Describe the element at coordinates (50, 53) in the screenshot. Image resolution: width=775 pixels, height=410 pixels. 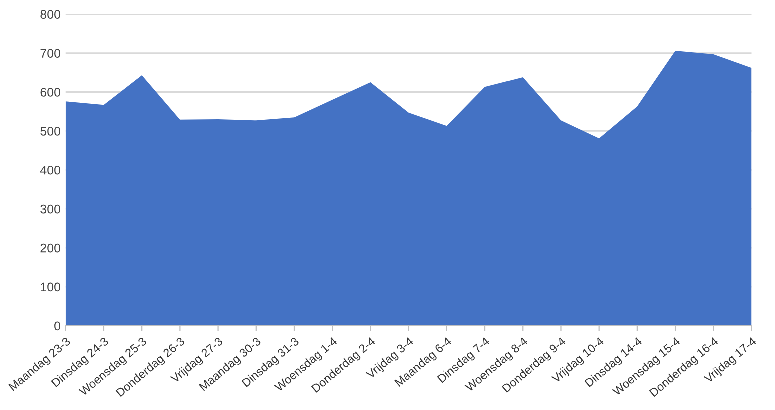
I see `y-tick-label: 700` at that location.